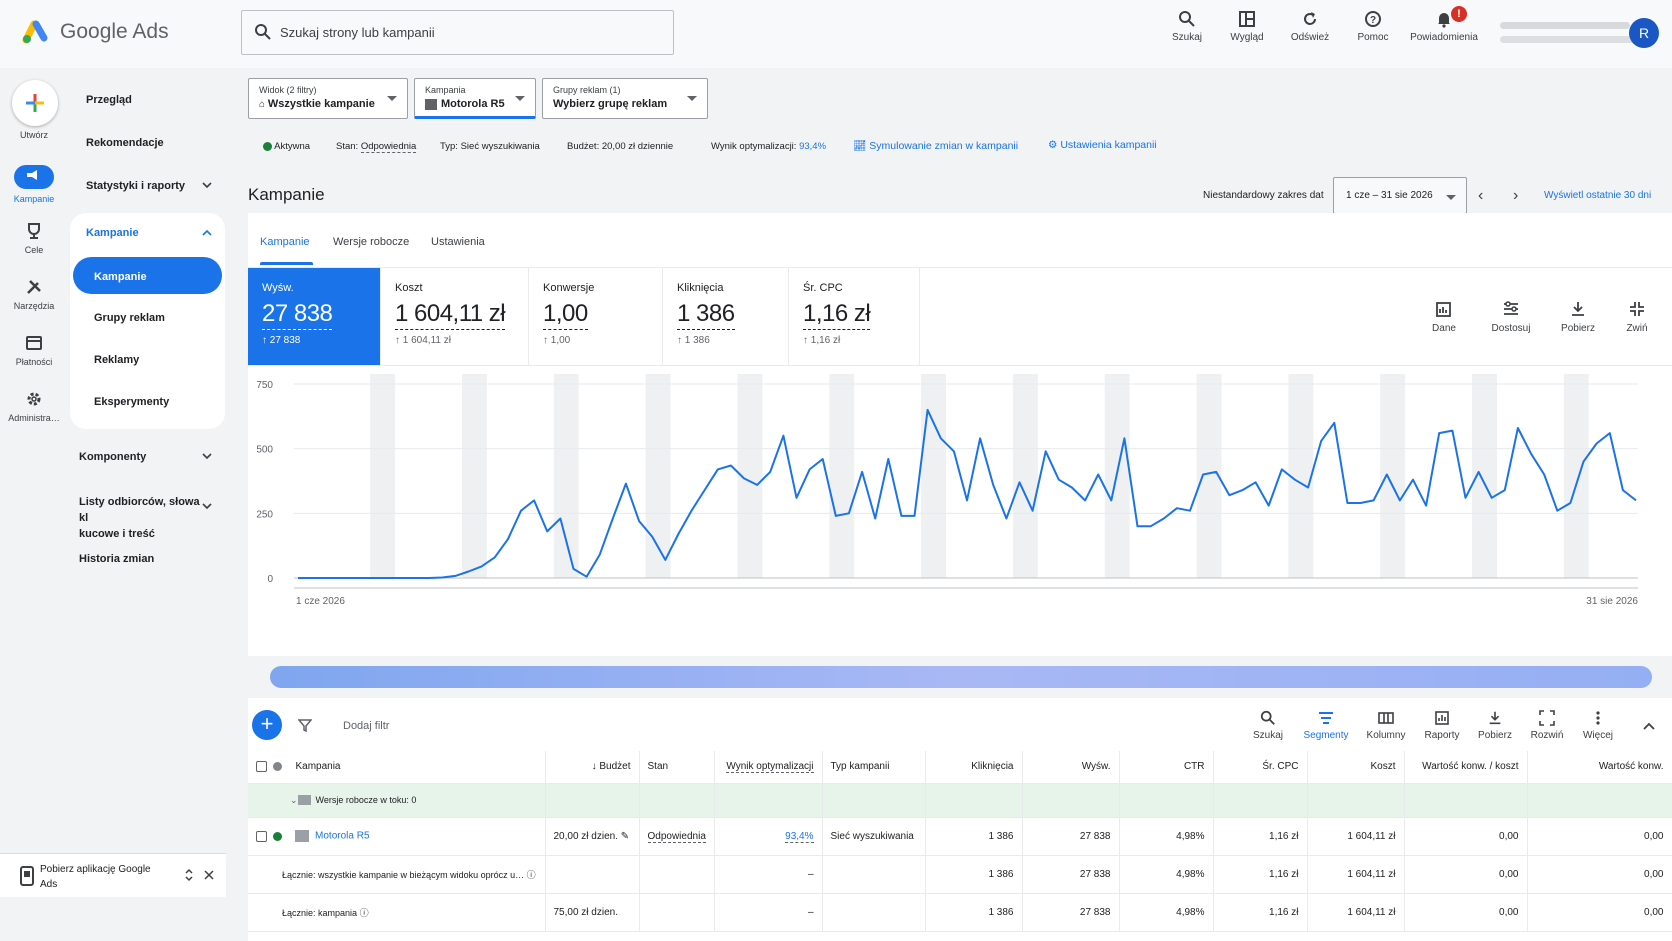 The height and width of the screenshot is (941, 1672). What do you see at coordinates (565, 315) in the screenshot?
I see `metric-value: 1,00` at bounding box center [565, 315].